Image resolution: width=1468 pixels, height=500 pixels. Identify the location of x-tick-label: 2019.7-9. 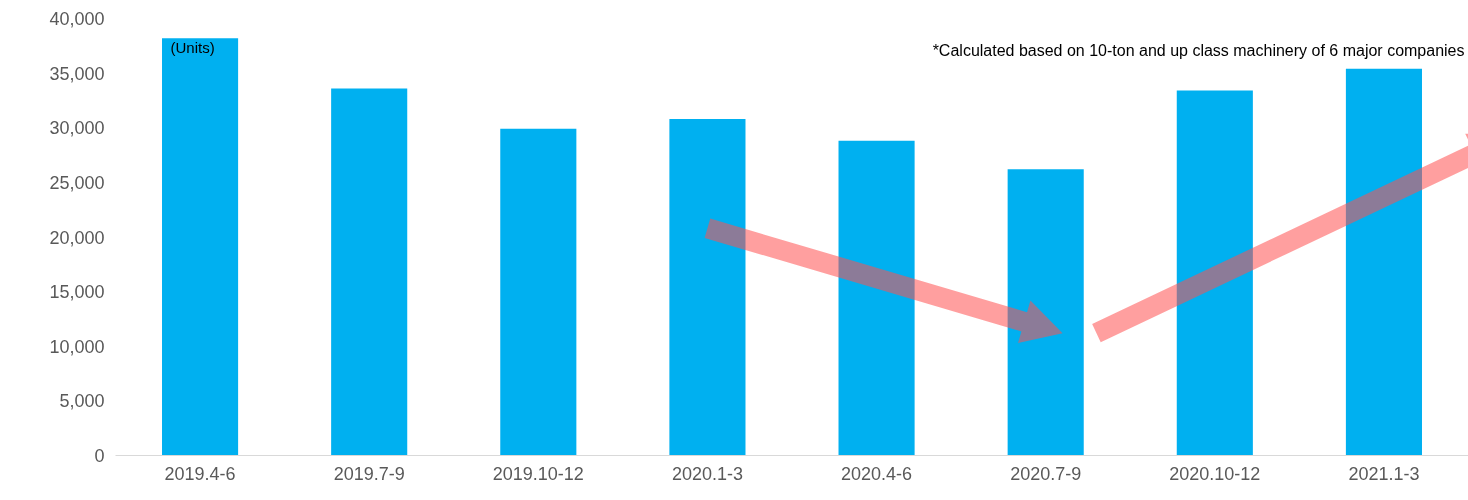
(369, 473).